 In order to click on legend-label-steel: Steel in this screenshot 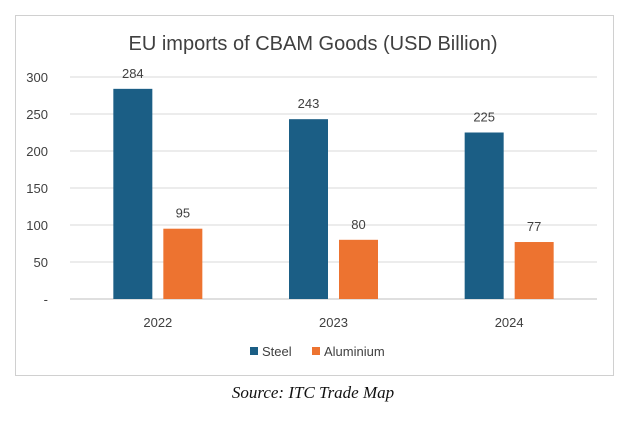, I will do `click(277, 351)`.